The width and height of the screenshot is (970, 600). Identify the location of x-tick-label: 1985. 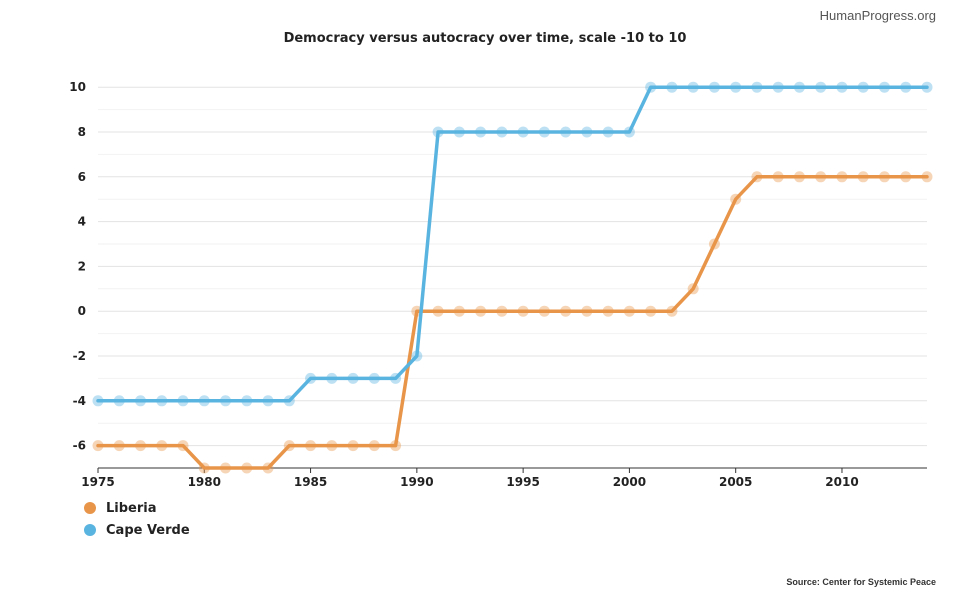
(310, 482).